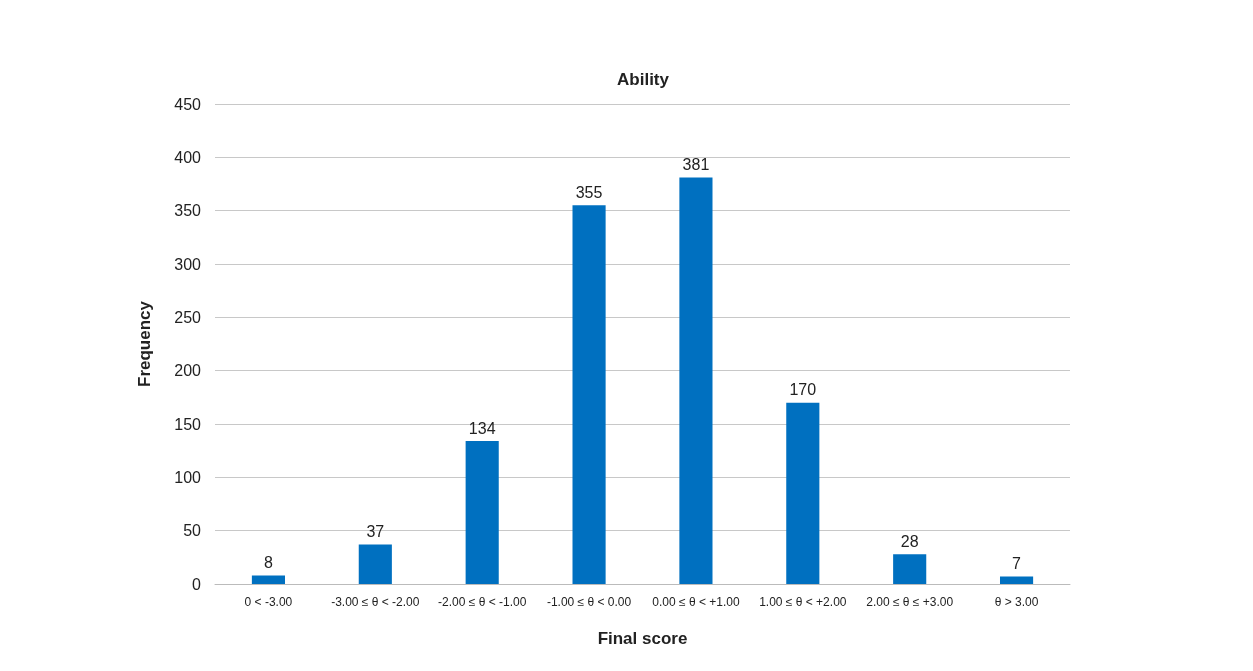 Image resolution: width=1253 pixels, height=671 pixels. Describe the element at coordinates (188, 104) in the screenshot. I see `y-tick-label: 450` at that location.